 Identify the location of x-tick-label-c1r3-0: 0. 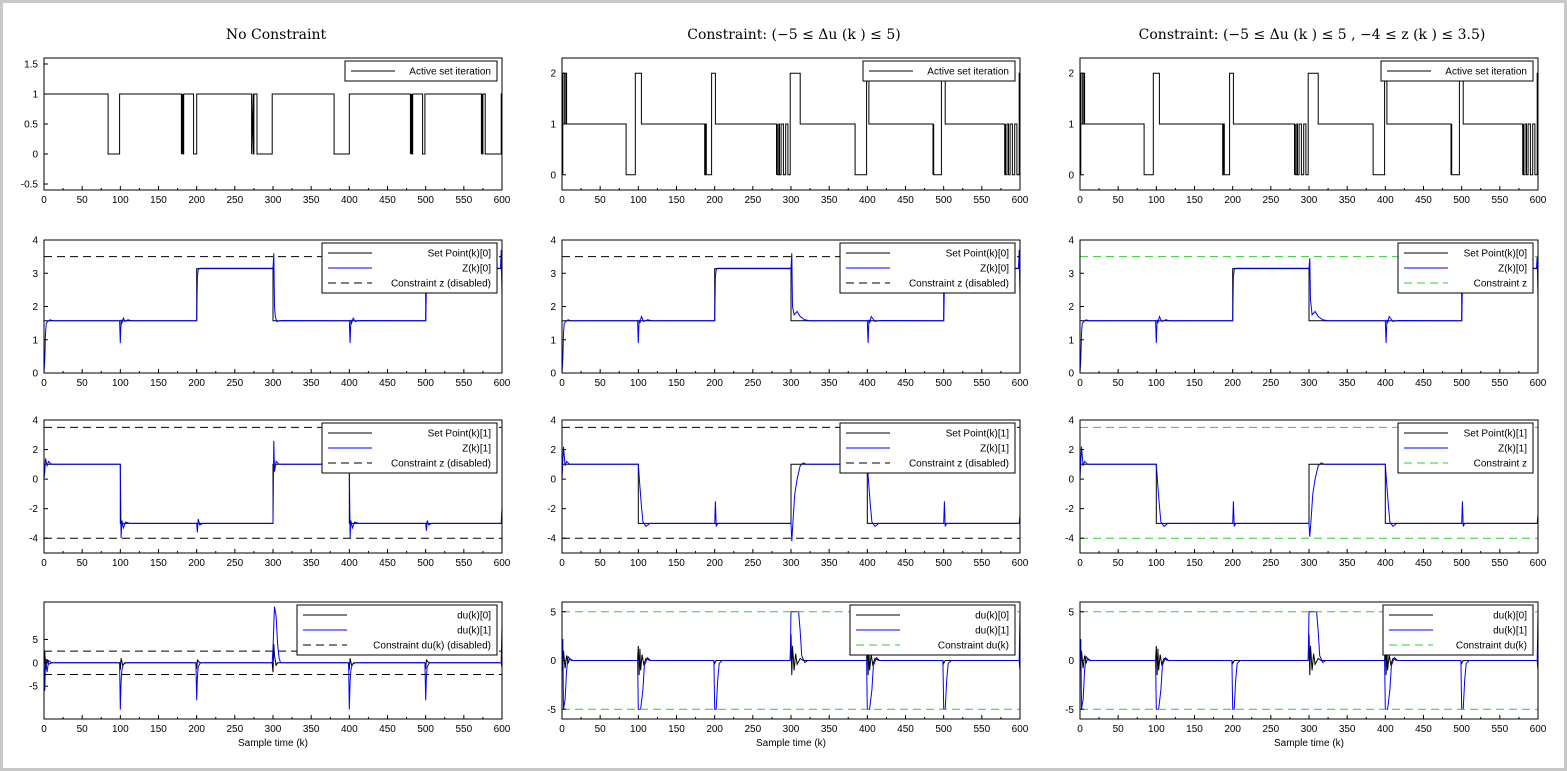
(562, 729).